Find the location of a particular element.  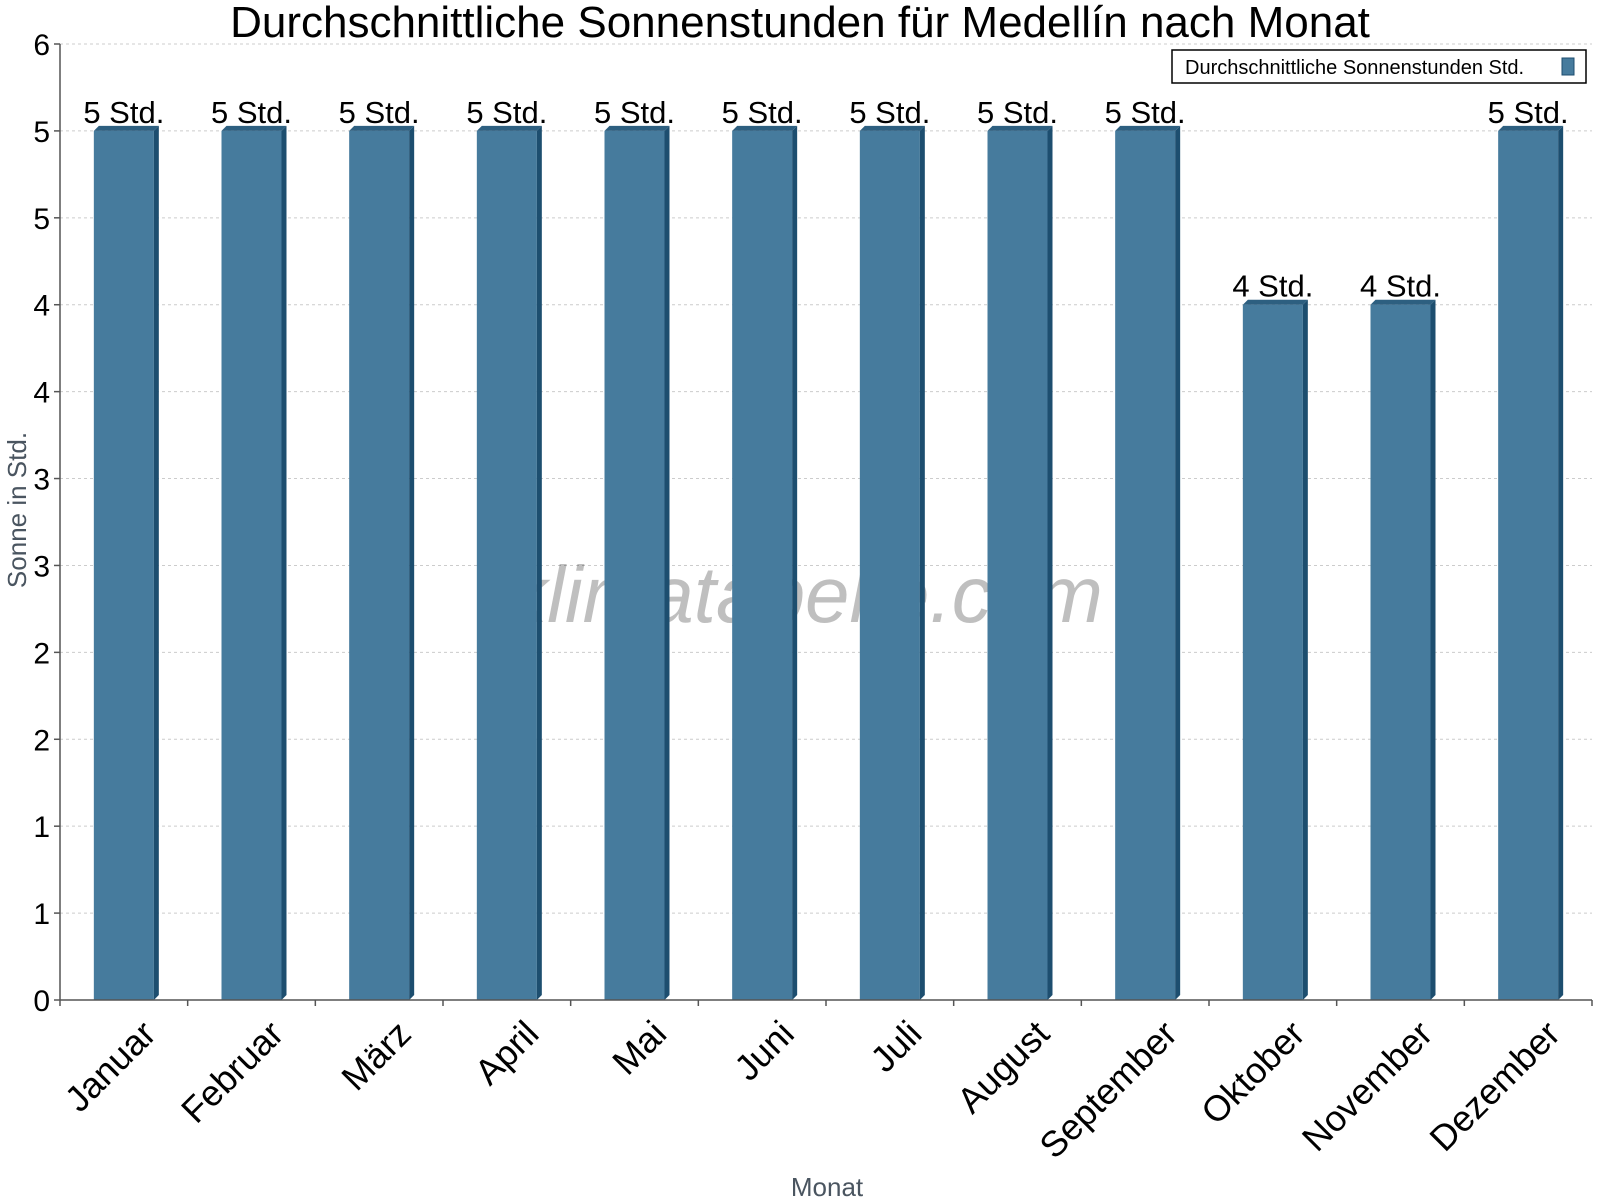

y-tick-label: 6 is located at coordinates (41, 45).